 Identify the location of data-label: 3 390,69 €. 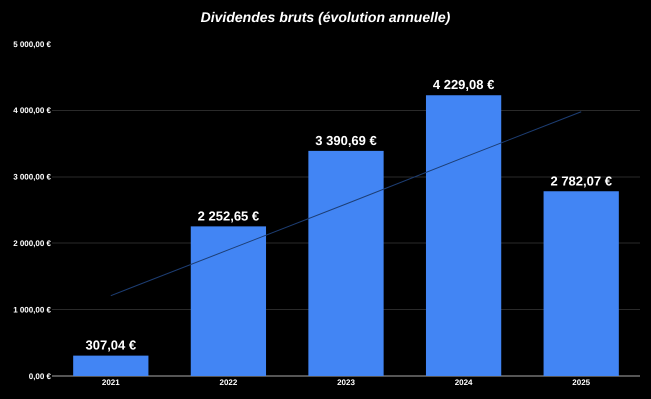
(346, 140).